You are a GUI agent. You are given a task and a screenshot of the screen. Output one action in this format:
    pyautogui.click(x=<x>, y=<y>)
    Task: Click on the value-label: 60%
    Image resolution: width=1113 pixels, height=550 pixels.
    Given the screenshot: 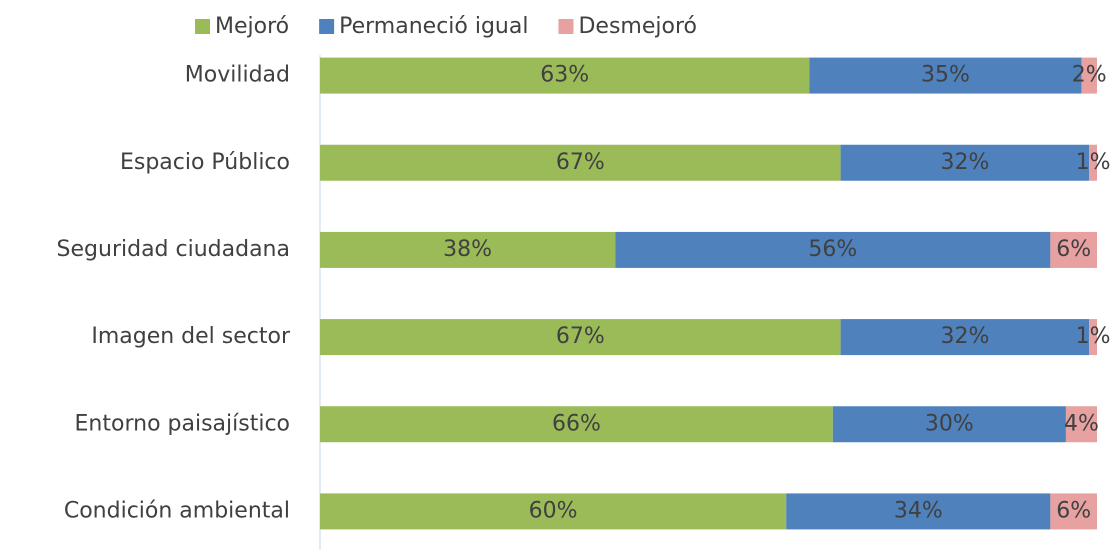 What is the action you would take?
    pyautogui.click(x=553, y=510)
    